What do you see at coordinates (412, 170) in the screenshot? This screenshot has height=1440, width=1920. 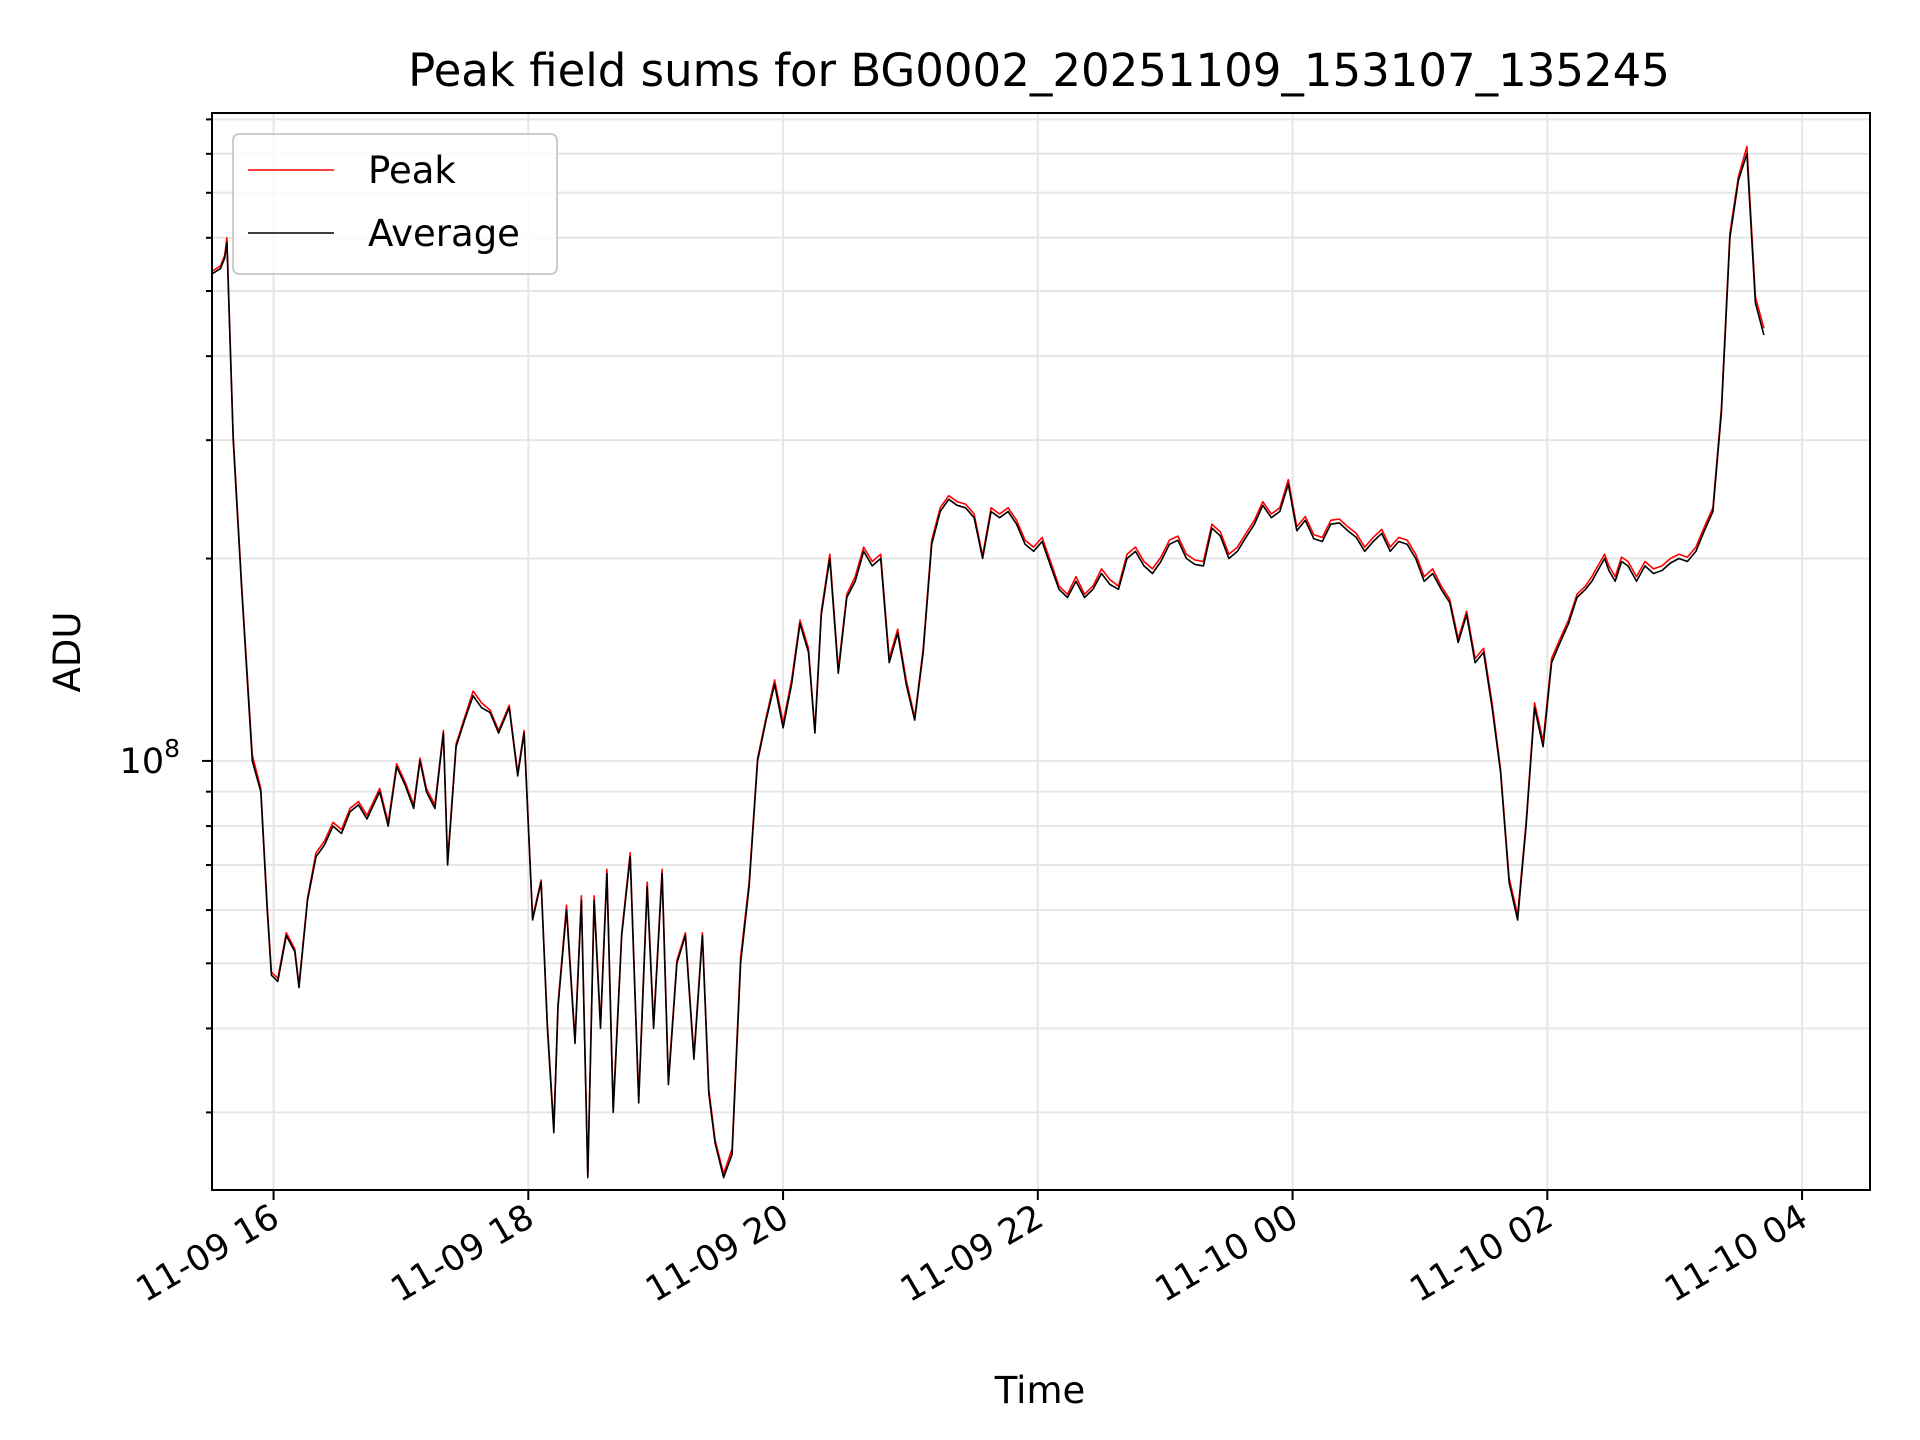 I see `legend-label-peak: Peak` at bounding box center [412, 170].